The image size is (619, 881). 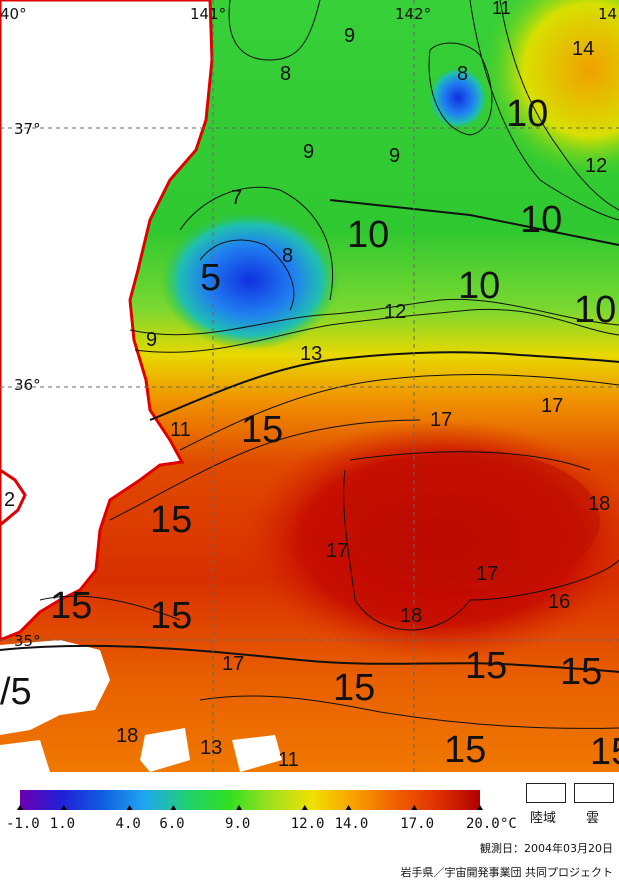 I want to click on contour-label: 2, so click(x=9, y=500).